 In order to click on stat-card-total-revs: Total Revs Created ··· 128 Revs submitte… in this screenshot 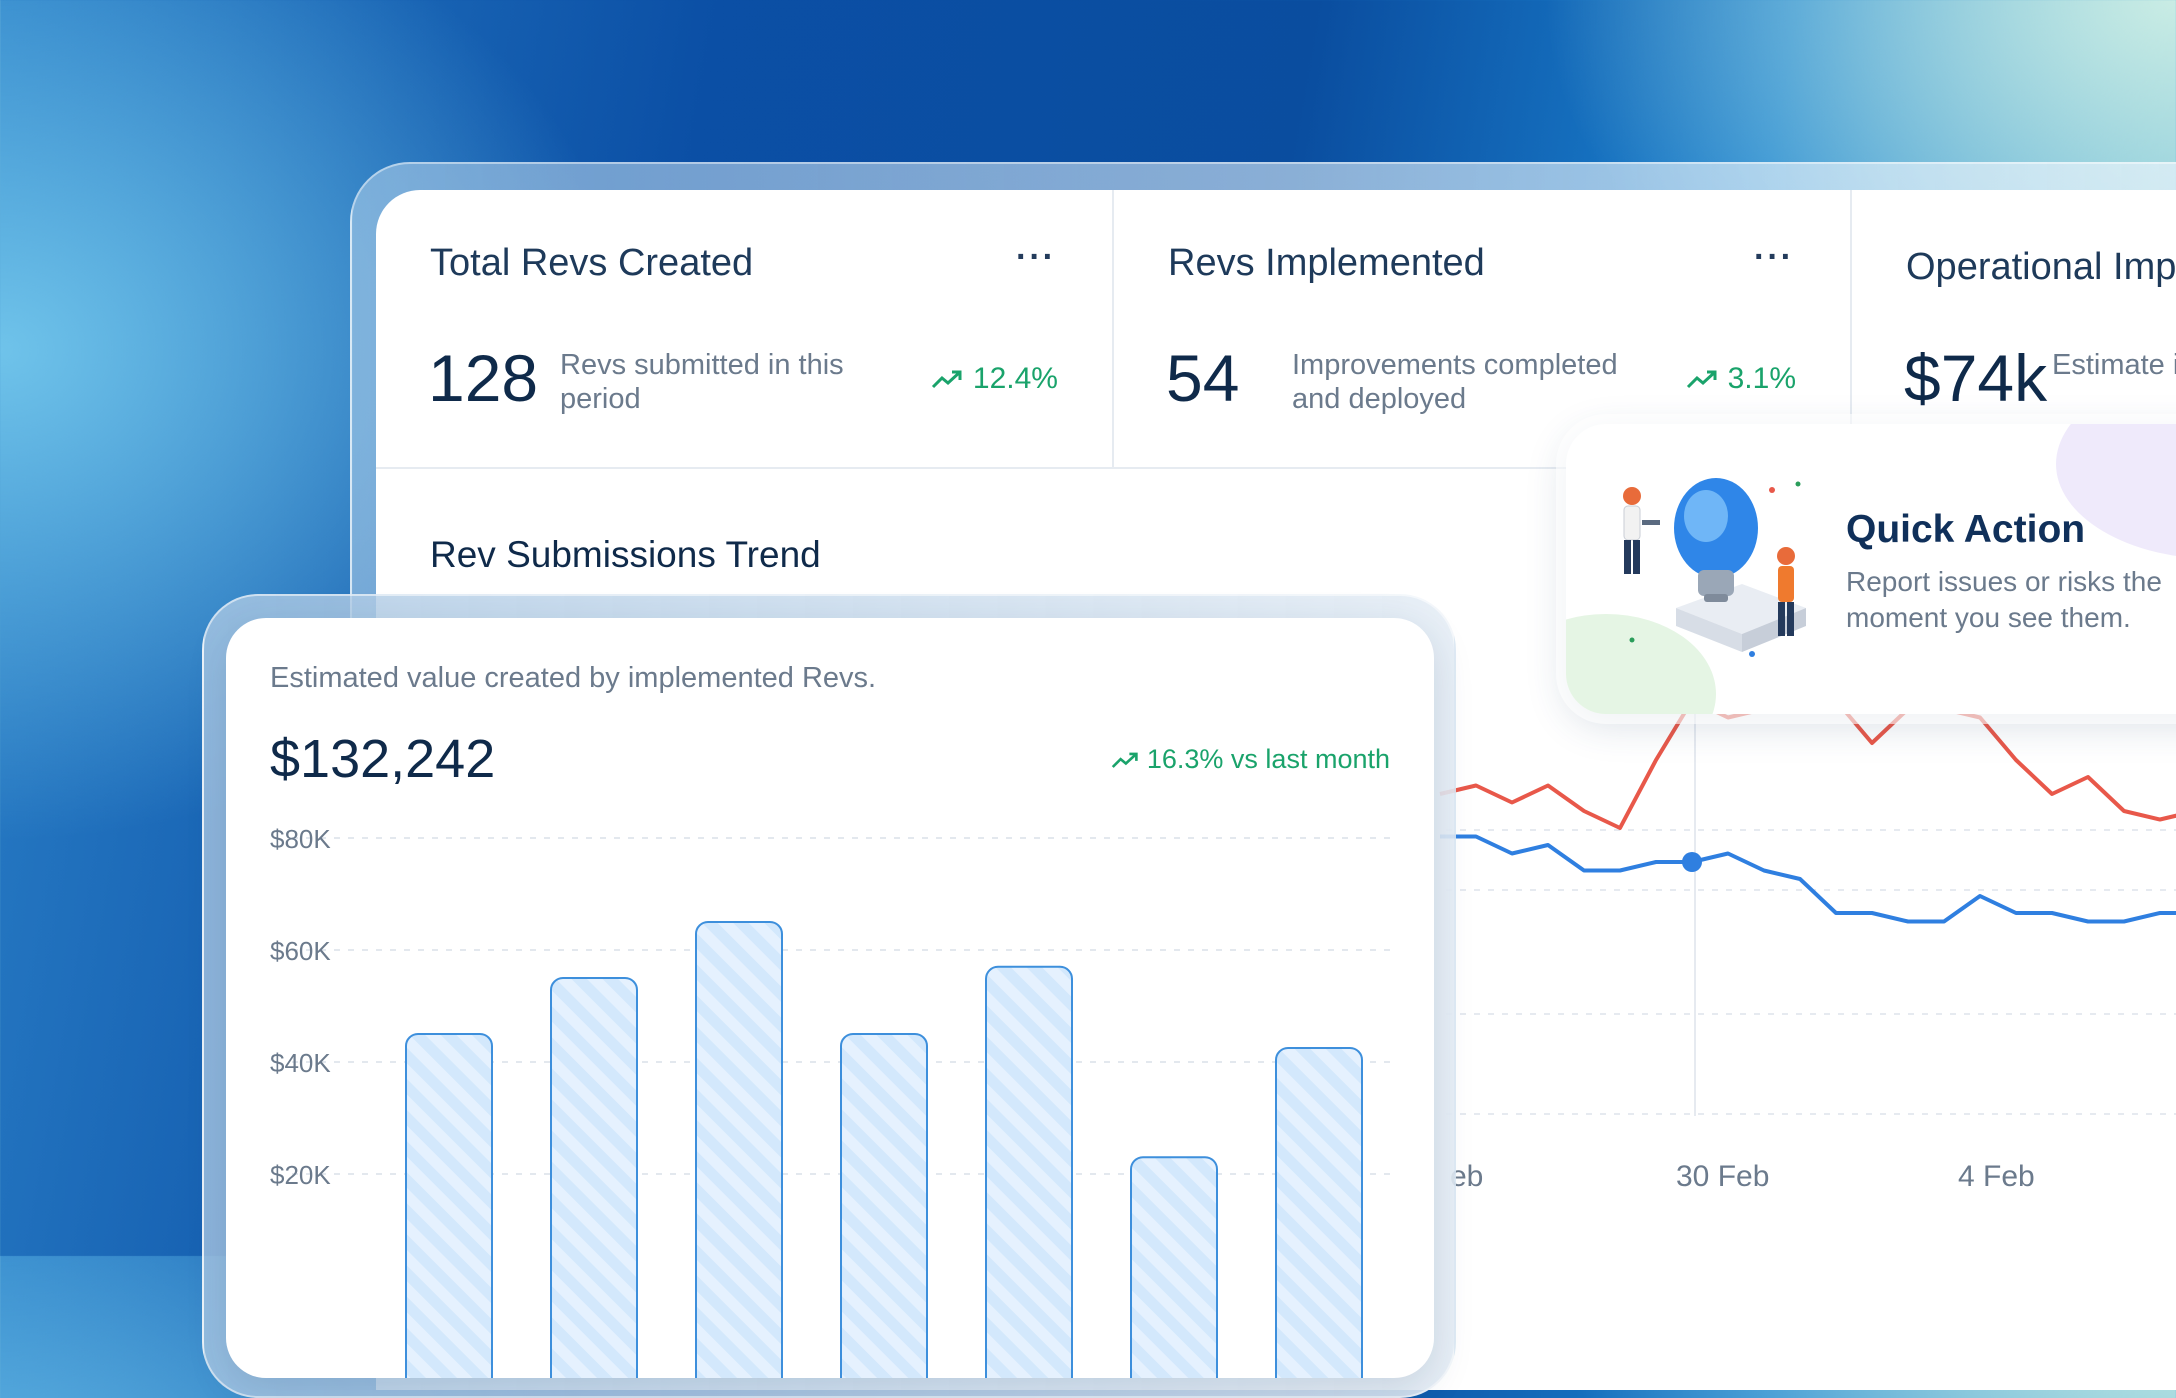, I will do `click(745, 329)`.